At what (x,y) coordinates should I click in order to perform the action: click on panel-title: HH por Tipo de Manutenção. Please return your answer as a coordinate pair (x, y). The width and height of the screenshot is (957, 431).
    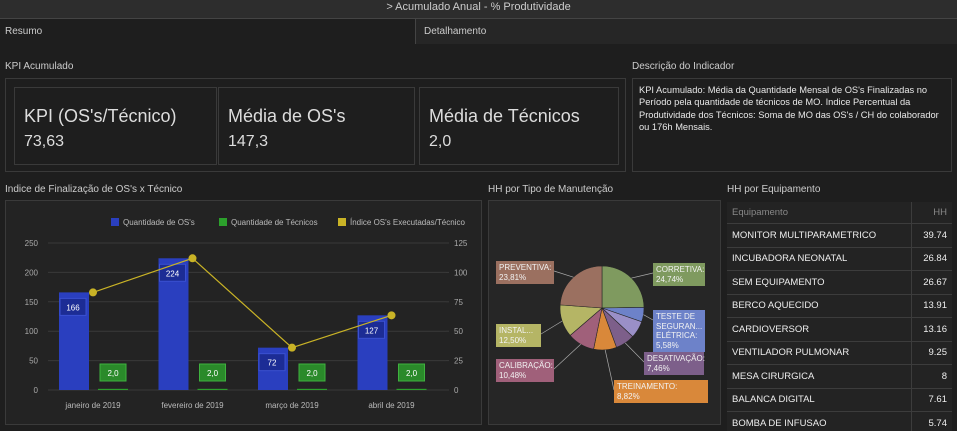
    Looking at the image, I should click on (551, 189).